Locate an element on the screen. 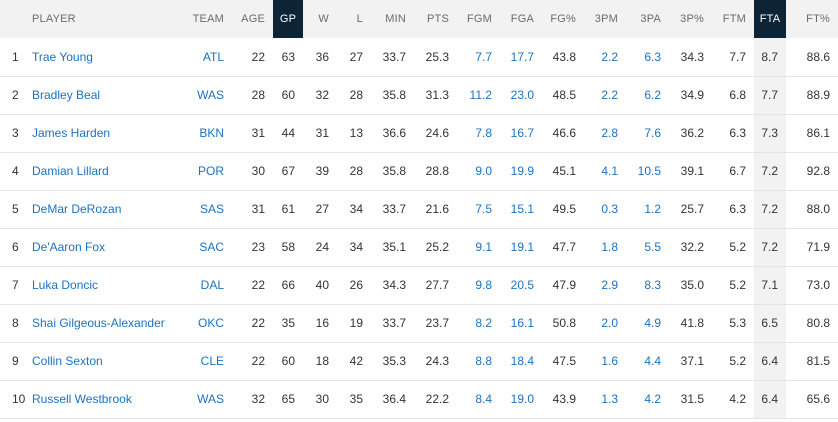  cell-3pa: 4.2 is located at coordinates (647, 399).